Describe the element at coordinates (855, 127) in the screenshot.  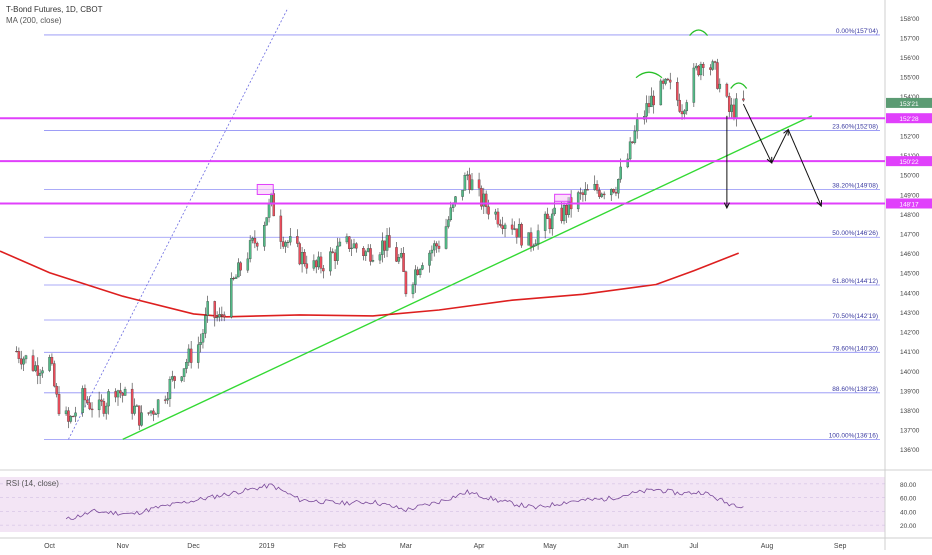
I see `fib-level-label: 23.60%(152'08)` at that location.